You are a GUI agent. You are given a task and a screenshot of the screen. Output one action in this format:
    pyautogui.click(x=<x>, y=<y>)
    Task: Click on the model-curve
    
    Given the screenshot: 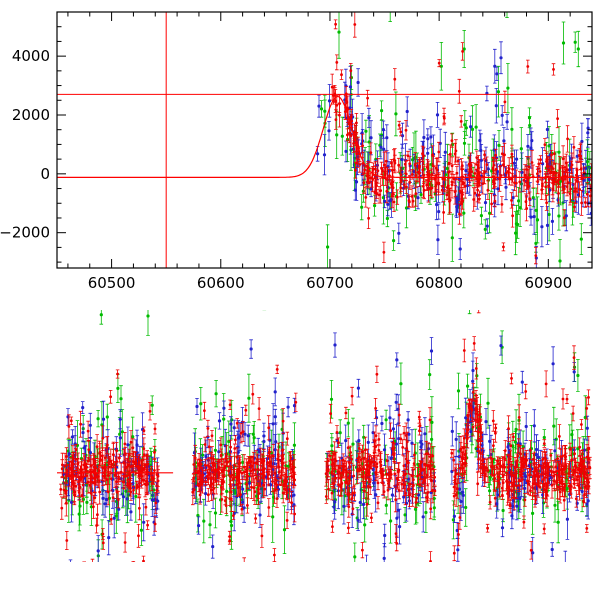 What is the action you would take?
    pyautogui.click(x=324, y=136)
    